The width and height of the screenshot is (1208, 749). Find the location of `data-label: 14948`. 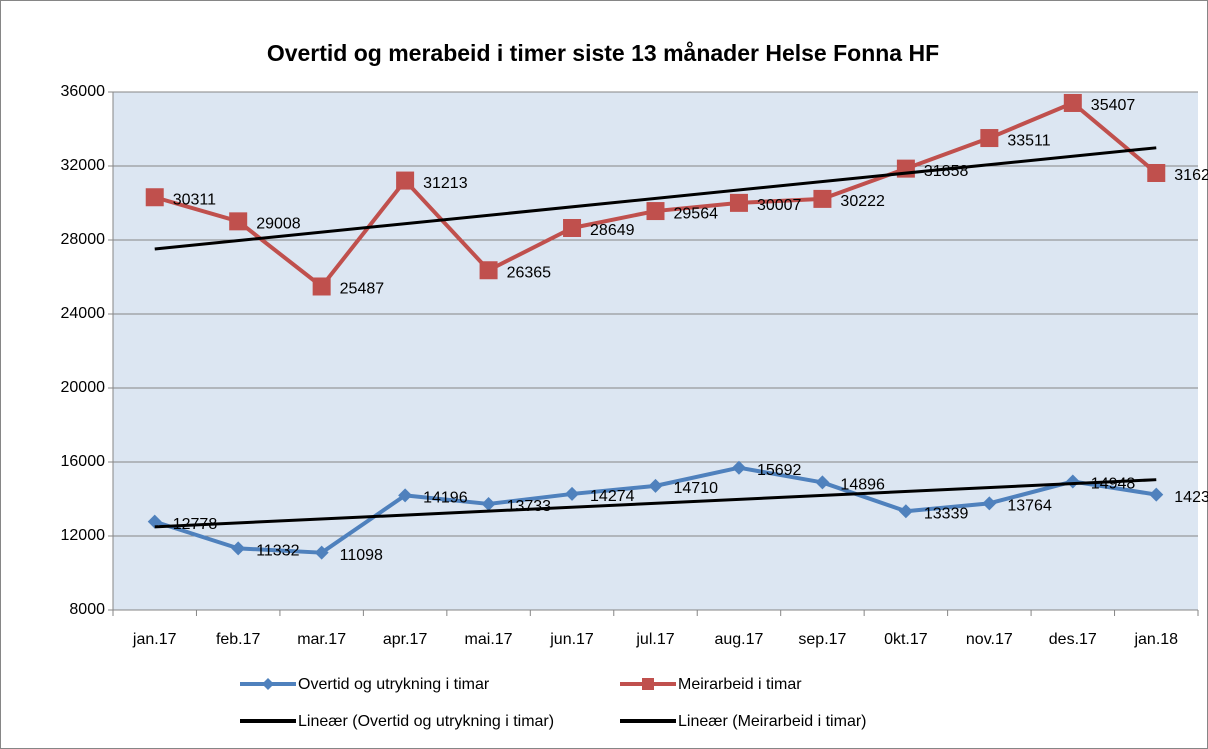

data-label: 14948 is located at coordinates (1113, 484).